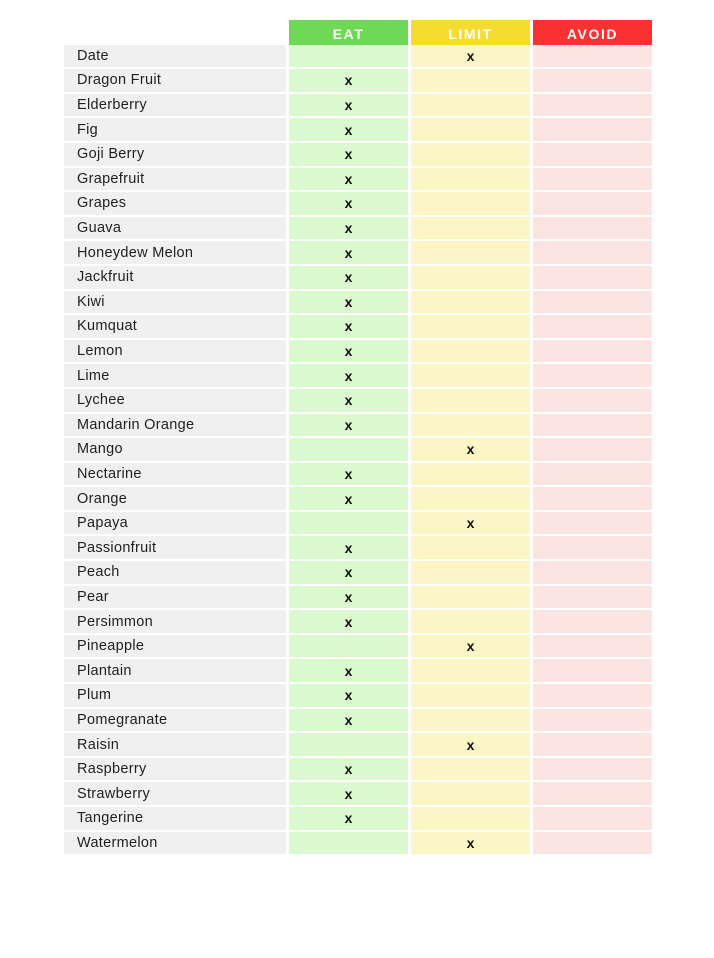 Image resolution: width=714 pixels, height=958 pixels. What do you see at coordinates (175, 671) in the screenshot?
I see `fruit-name-label: Plantain` at bounding box center [175, 671].